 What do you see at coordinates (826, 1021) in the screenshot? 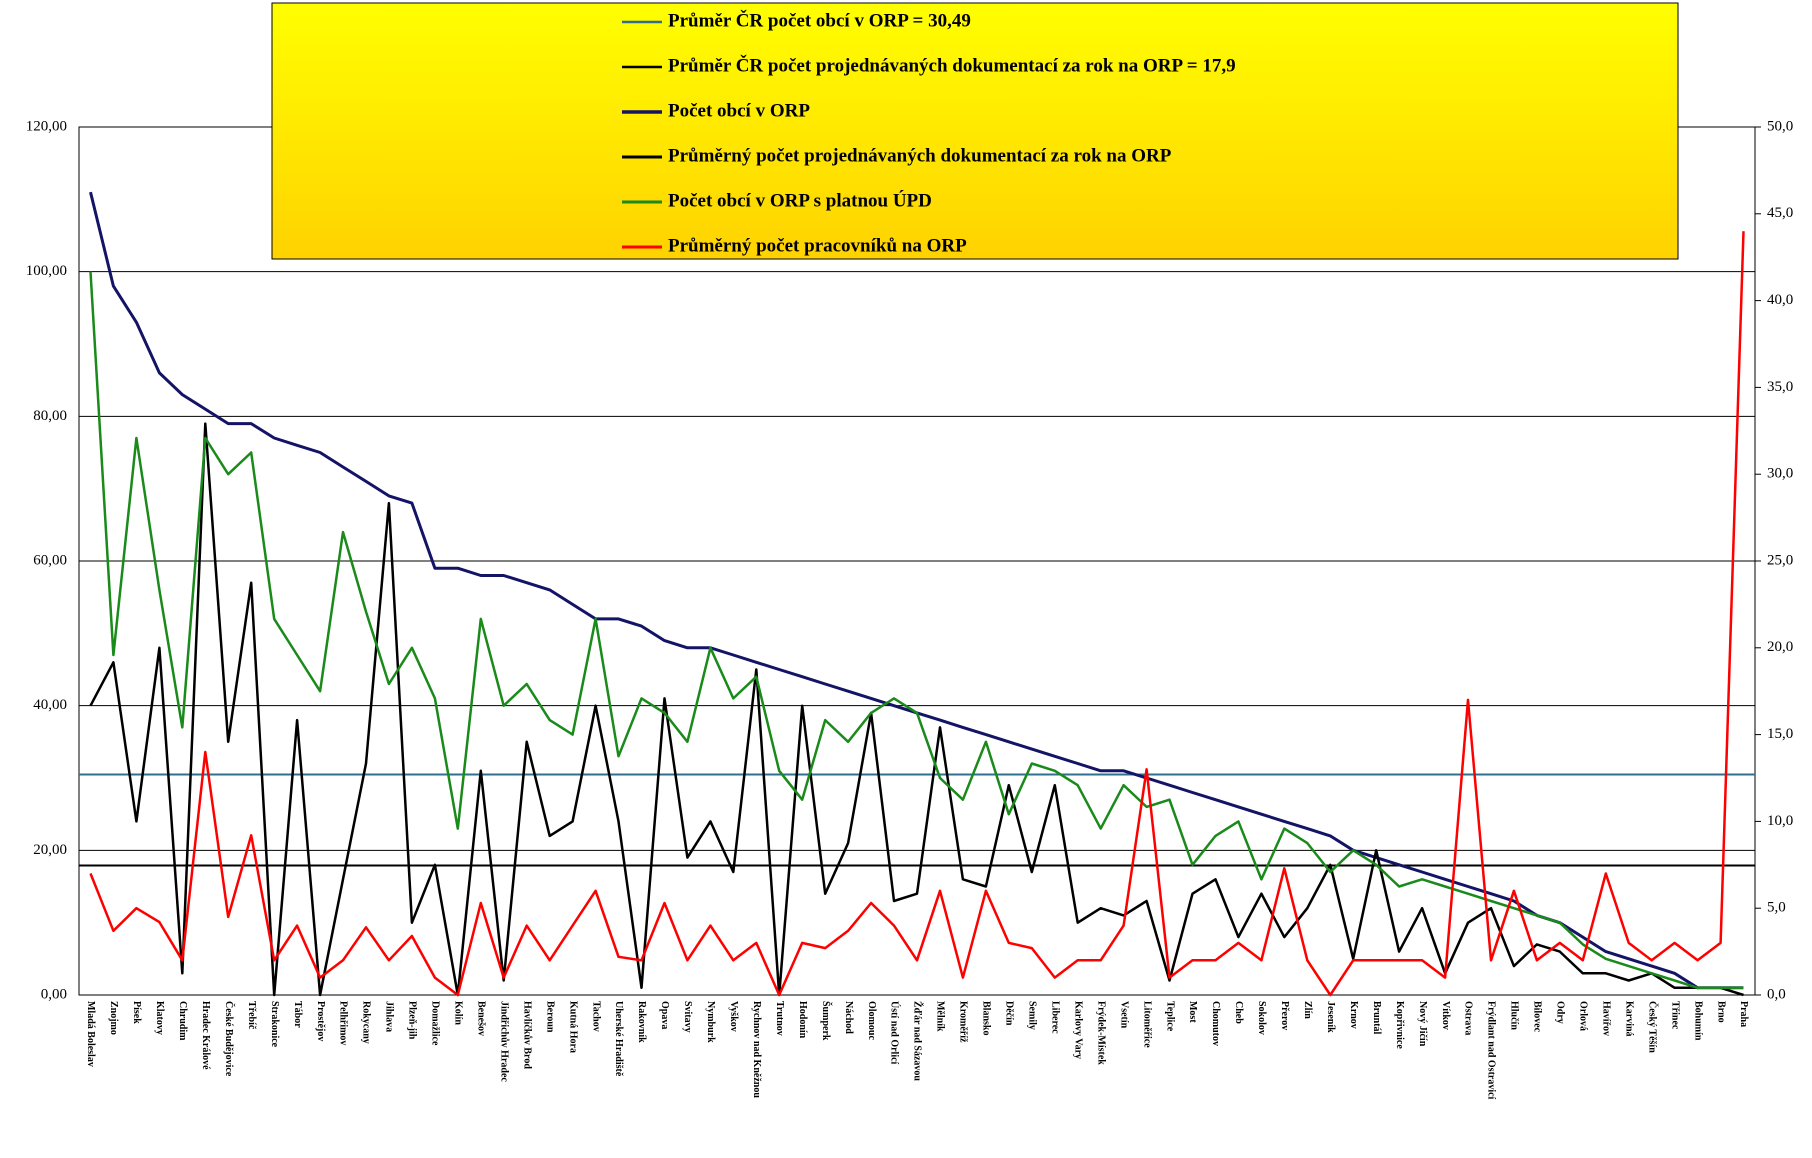
I see `x-tick-label: Šumperk` at bounding box center [826, 1021].